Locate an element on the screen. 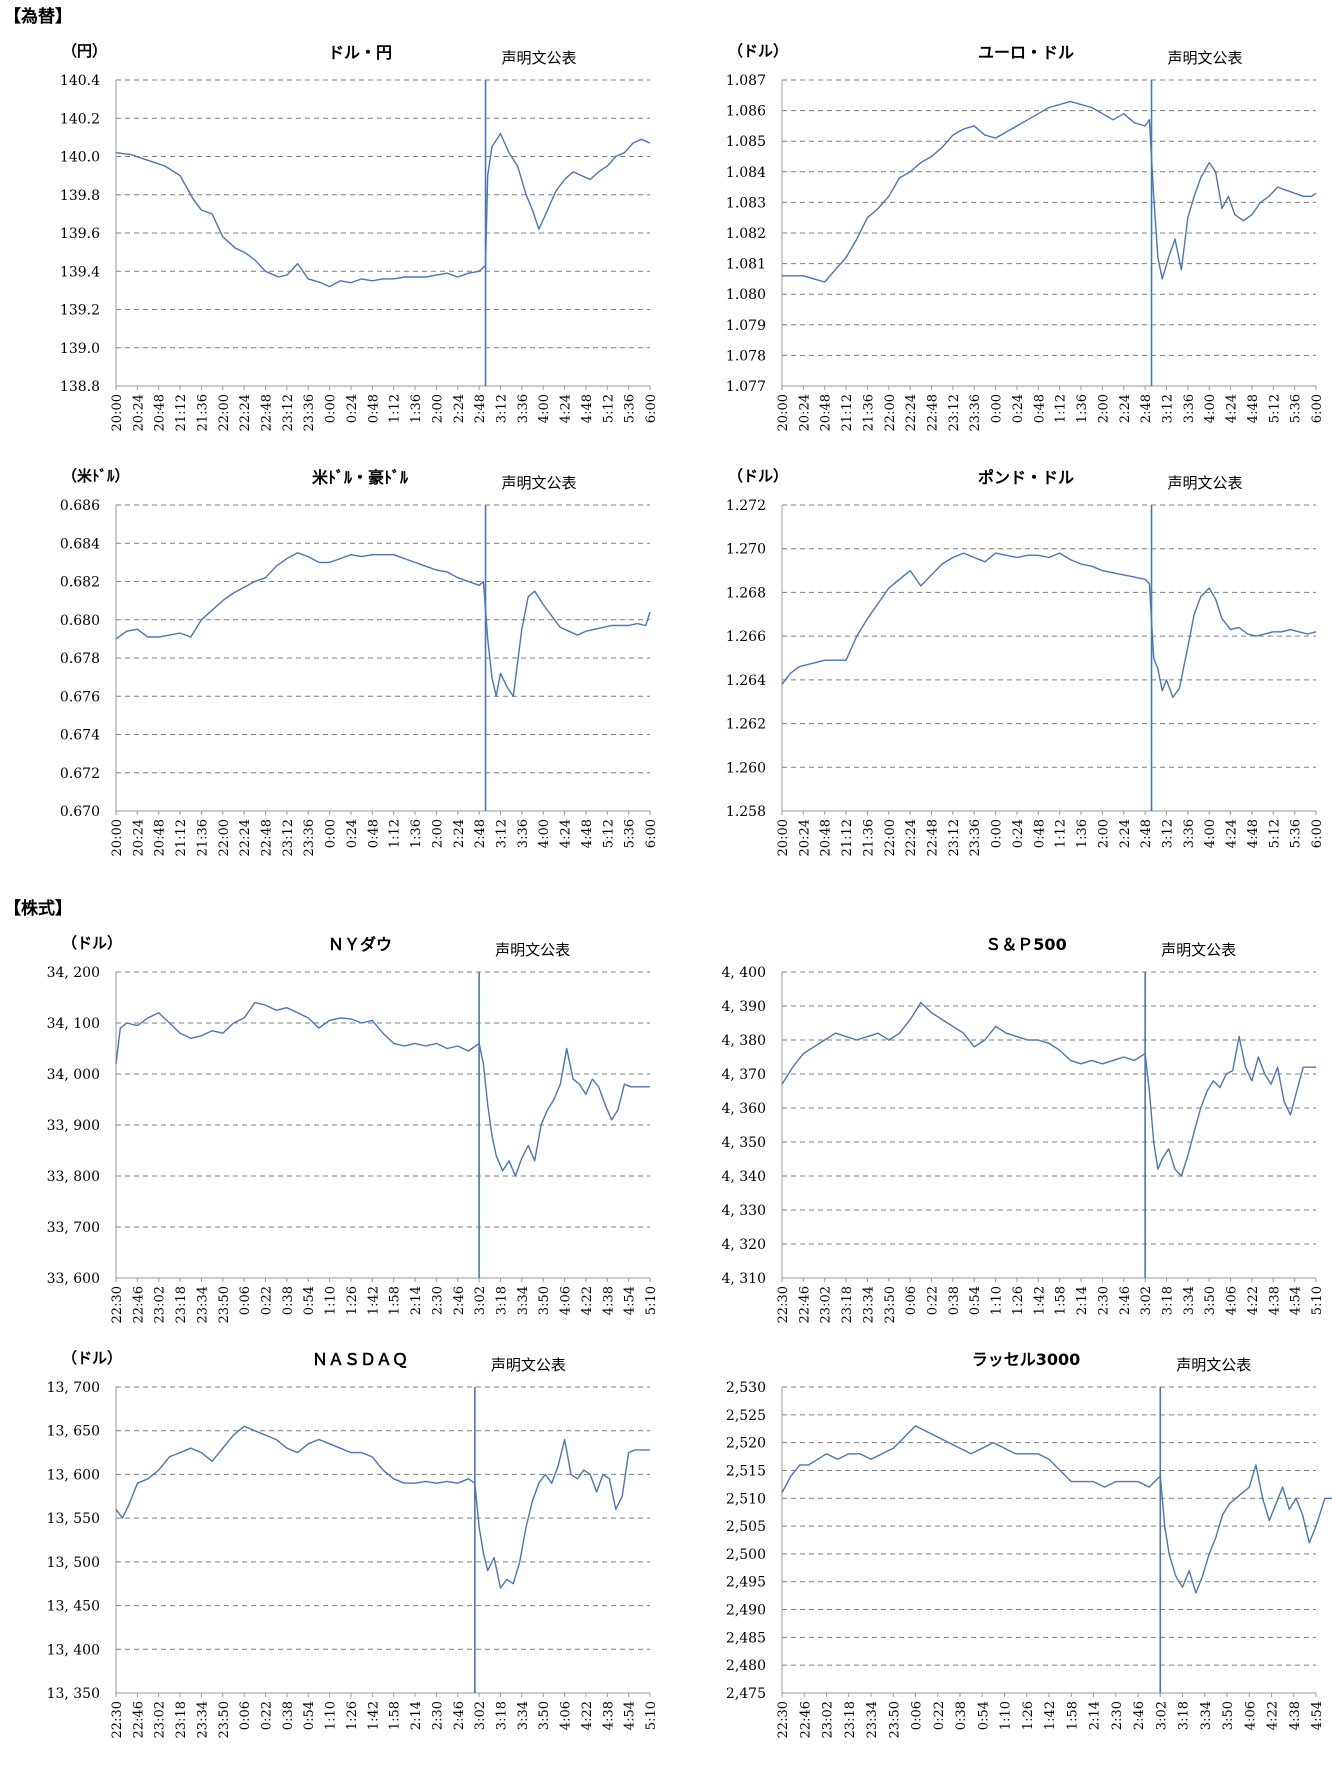 This screenshot has height=1779, width=1332. y-tick-label: 1.083 is located at coordinates (746, 203).